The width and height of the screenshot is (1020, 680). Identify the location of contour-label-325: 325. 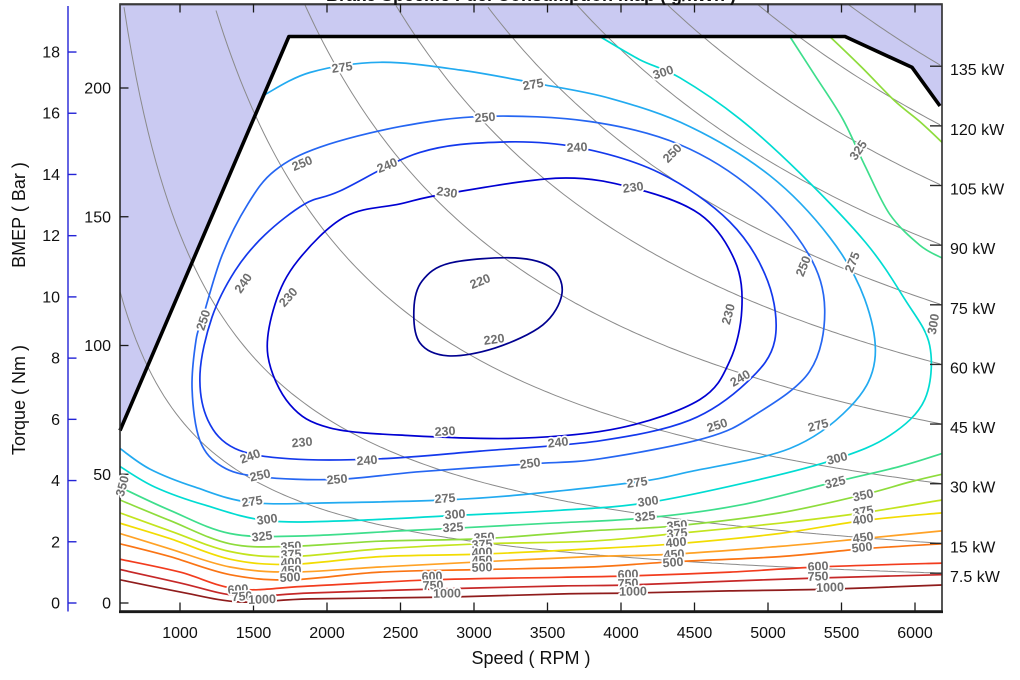
(645, 516).